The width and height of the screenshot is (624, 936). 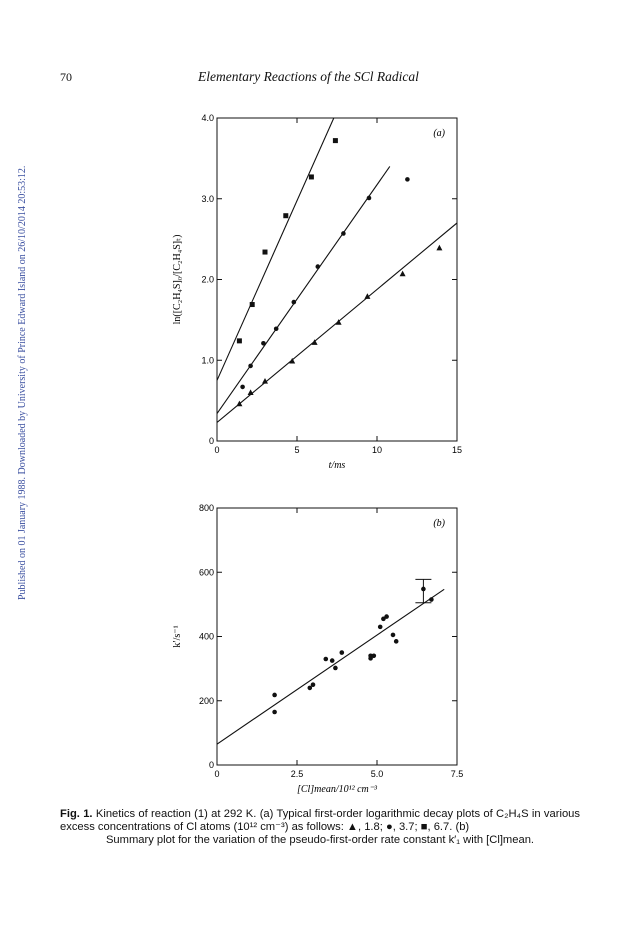 What do you see at coordinates (66, 77) in the screenshot?
I see `page-number: 70` at bounding box center [66, 77].